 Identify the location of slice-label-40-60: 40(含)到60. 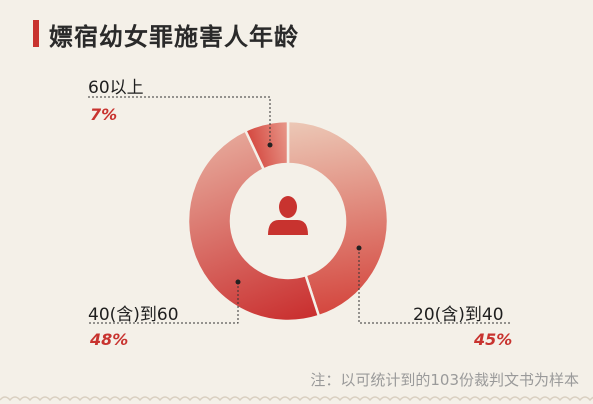
(133, 315).